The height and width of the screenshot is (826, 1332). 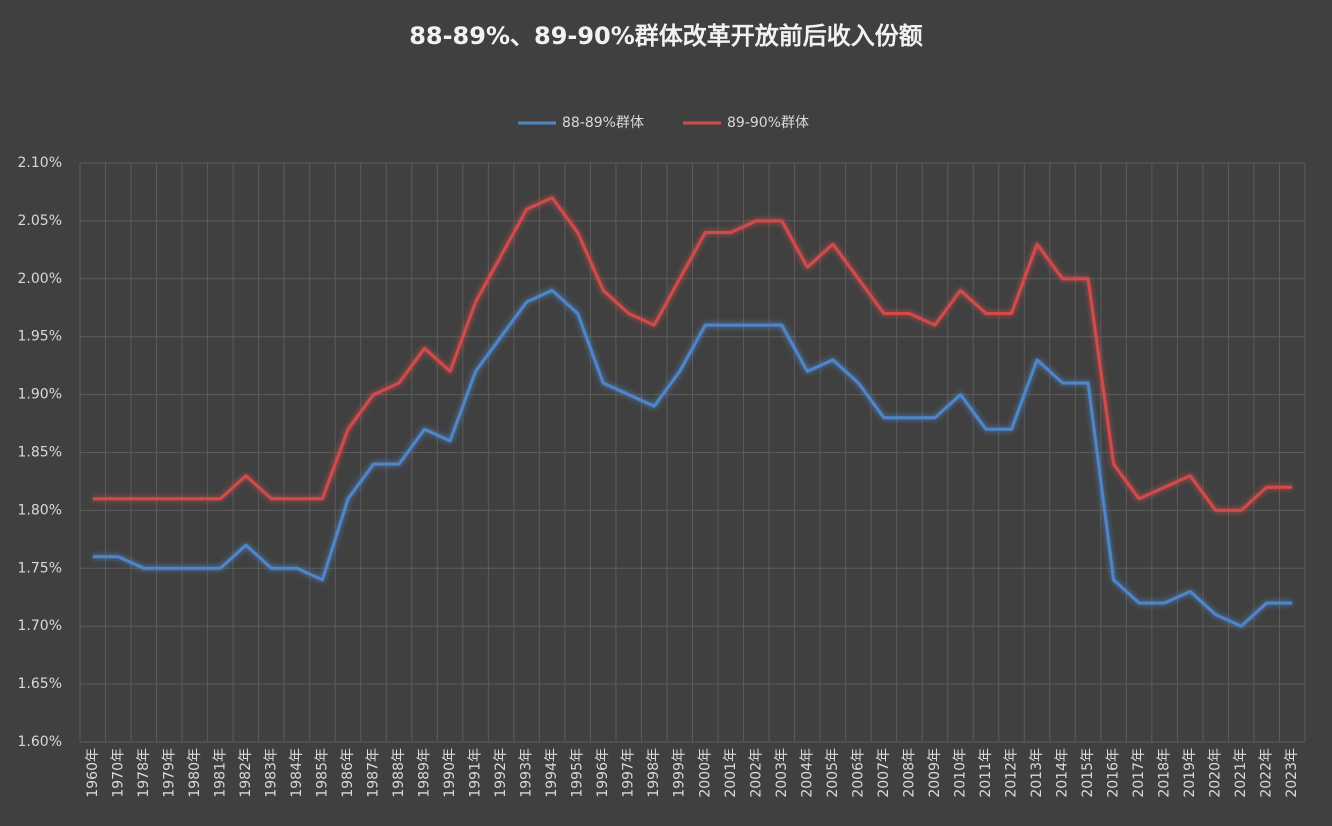 What do you see at coordinates (1165, 773) in the screenshot?
I see `x-tick-label: 2018年` at bounding box center [1165, 773].